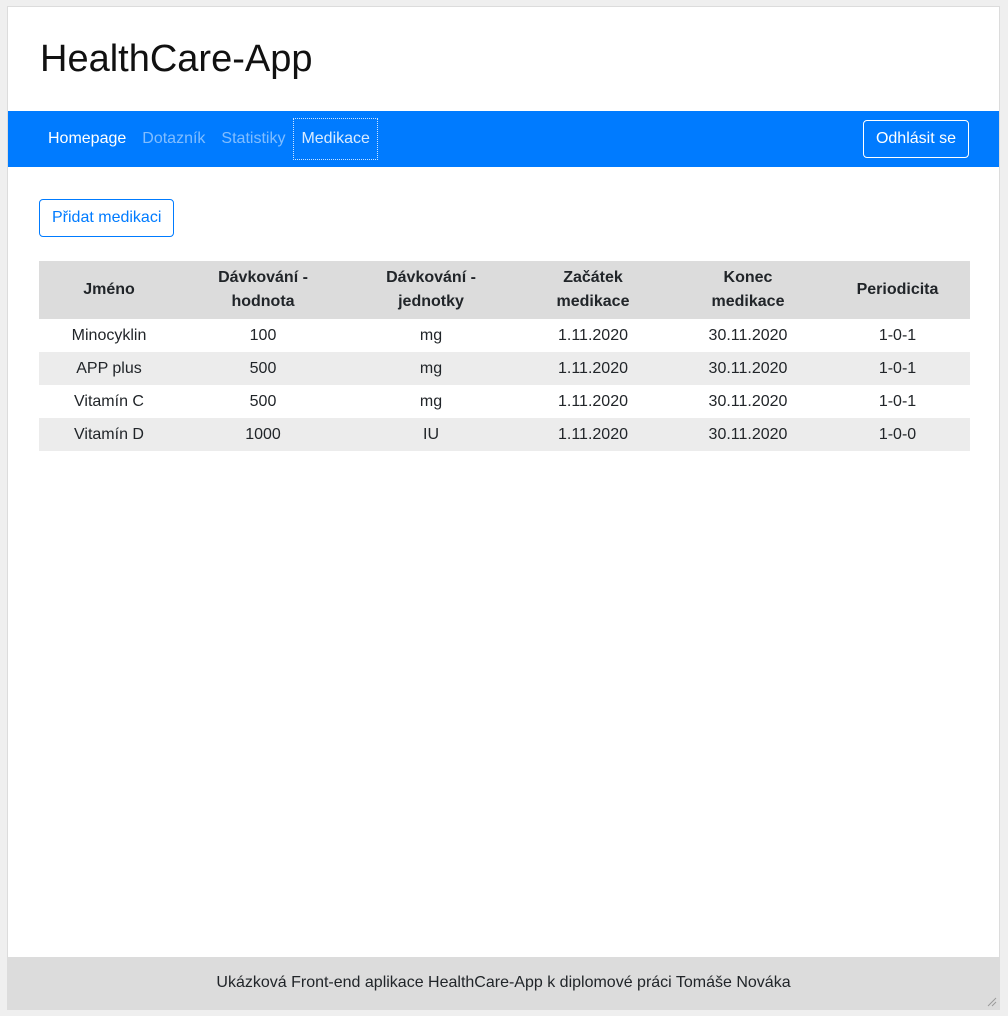  I want to click on column-header-end-line1: Konec, so click(748, 277).